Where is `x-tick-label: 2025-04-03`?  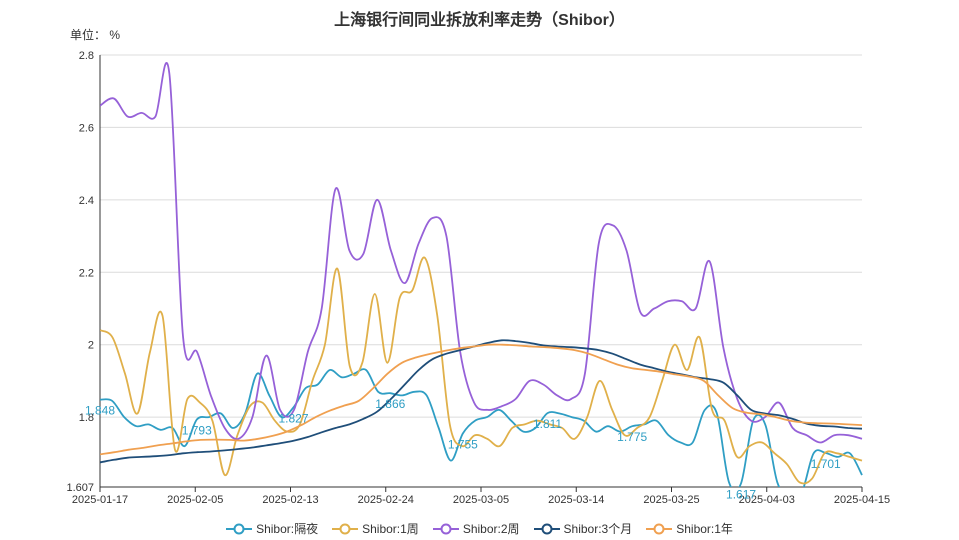 x-tick-label: 2025-04-03 is located at coordinates (767, 500).